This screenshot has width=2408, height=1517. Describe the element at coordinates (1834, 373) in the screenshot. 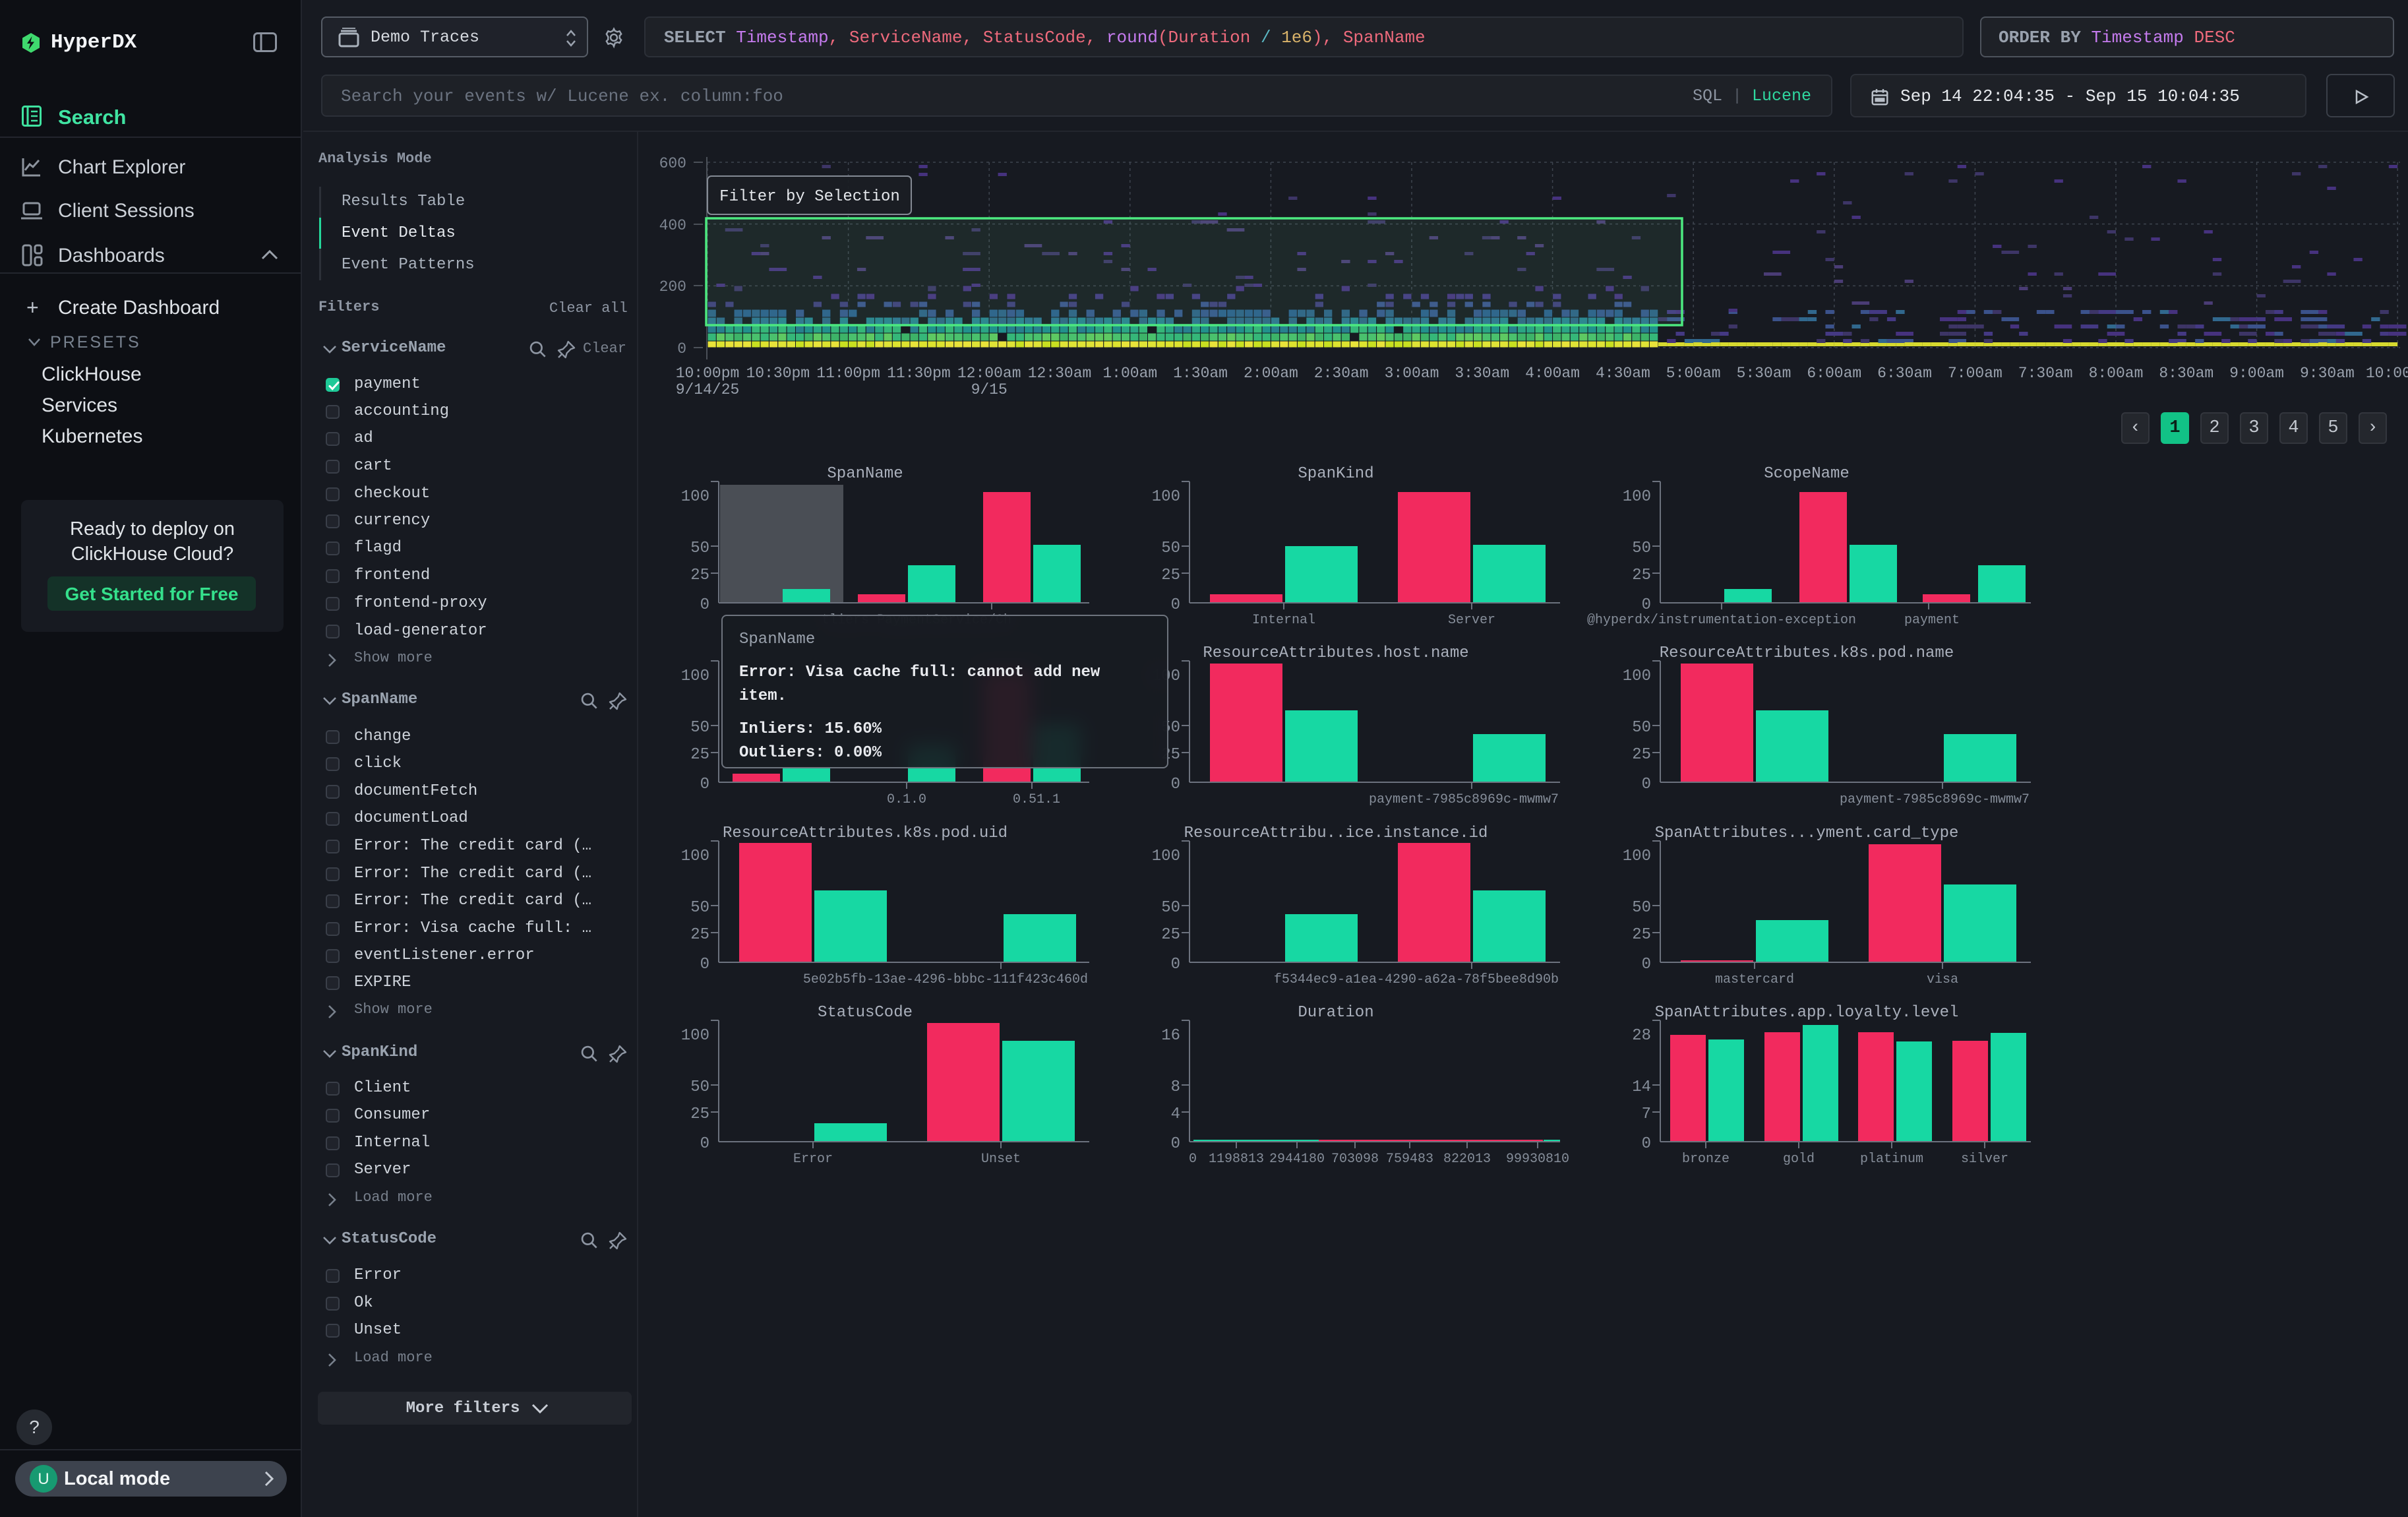

I see `svg-text: 6:00am` at that location.